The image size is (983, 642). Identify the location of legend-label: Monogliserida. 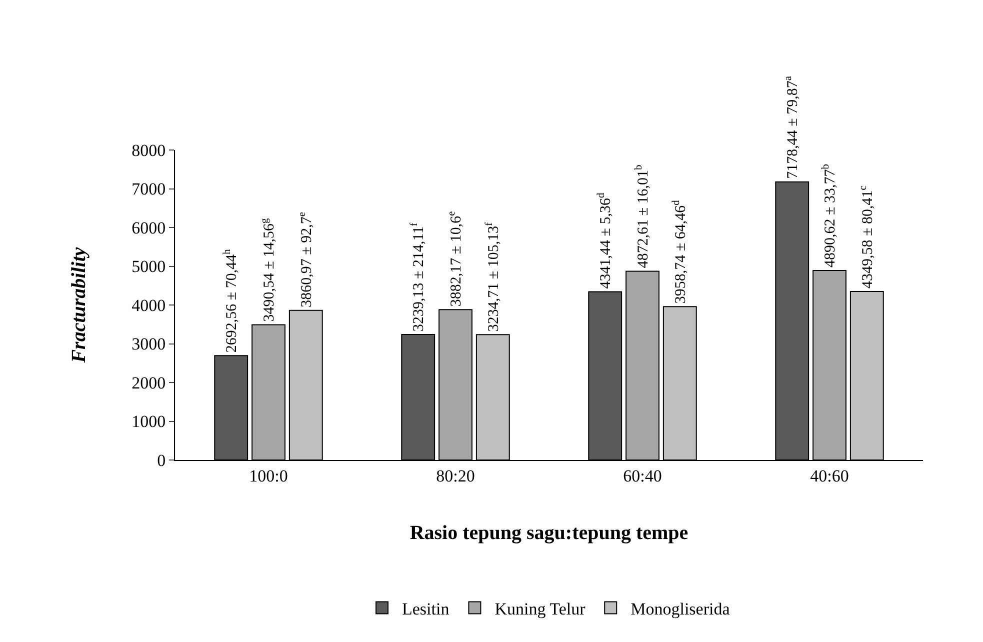
(680, 608).